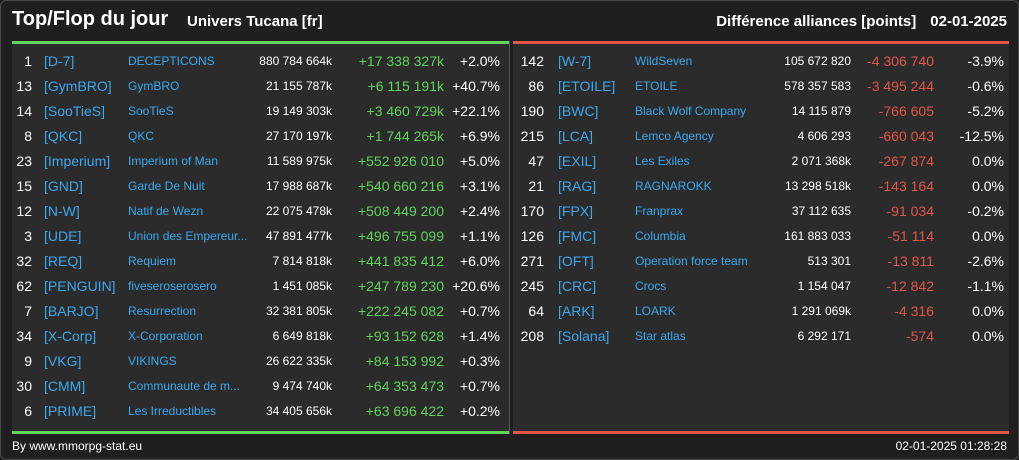 The image size is (1019, 460). I want to click on alliance-pct: +40.7%, so click(476, 86).